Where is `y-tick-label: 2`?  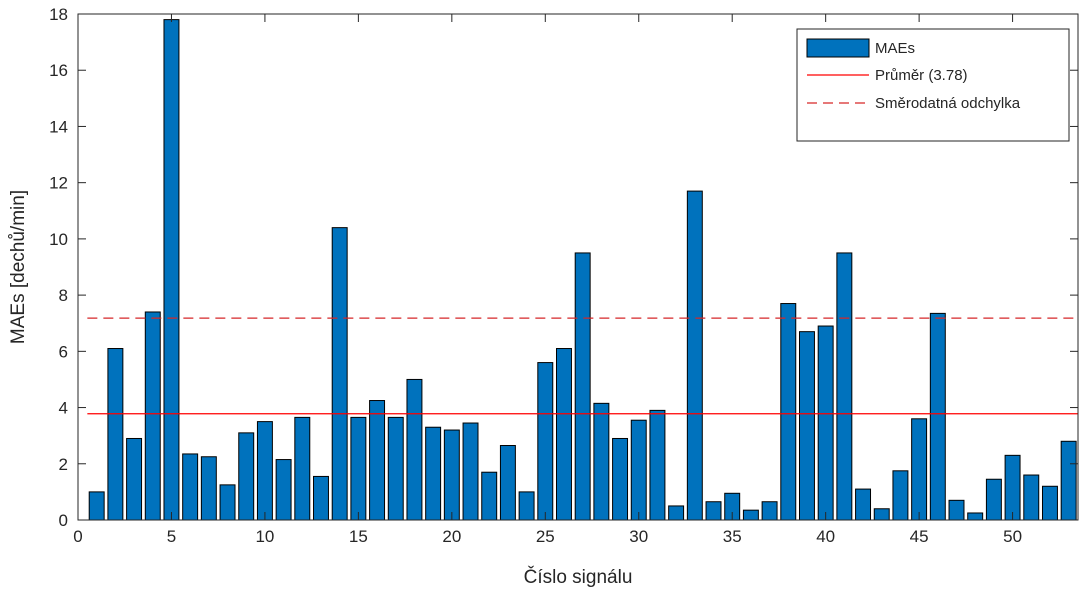 y-tick-label: 2 is located at coordinates (63, 464).